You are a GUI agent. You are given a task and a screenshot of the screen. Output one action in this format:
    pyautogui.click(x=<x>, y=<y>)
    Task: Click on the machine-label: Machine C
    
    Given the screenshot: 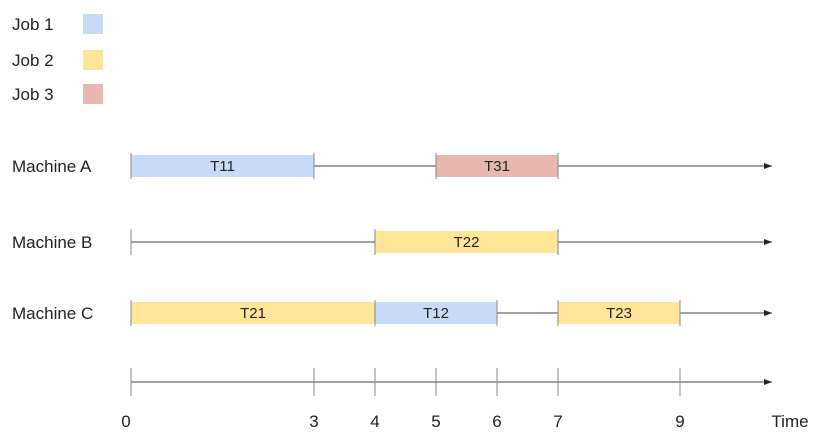 What is the action you would take?
    pyautogui.click(x=52, y=313)
    